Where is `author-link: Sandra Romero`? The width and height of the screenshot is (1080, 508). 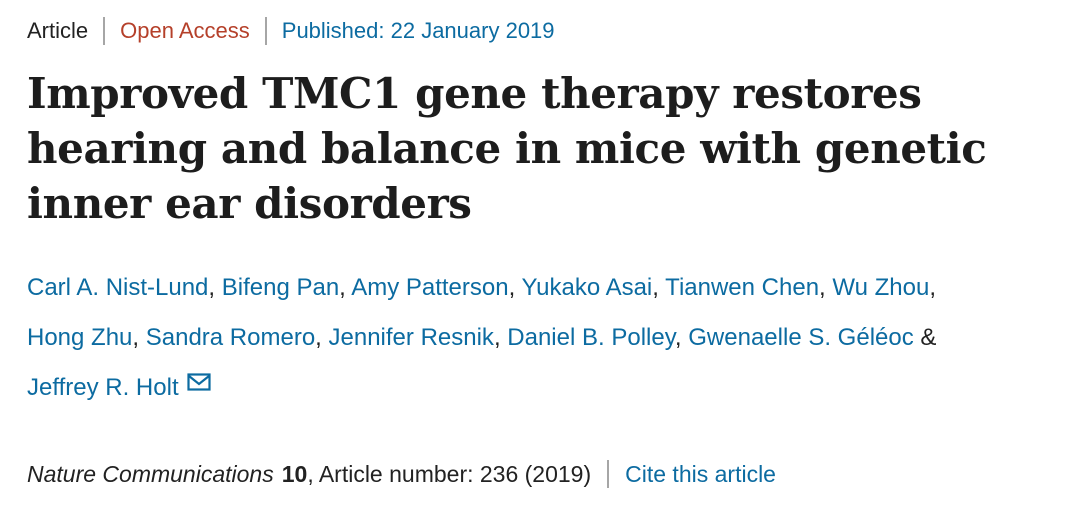
author-link: Sandra Romero is located at coordinates (230, 337).